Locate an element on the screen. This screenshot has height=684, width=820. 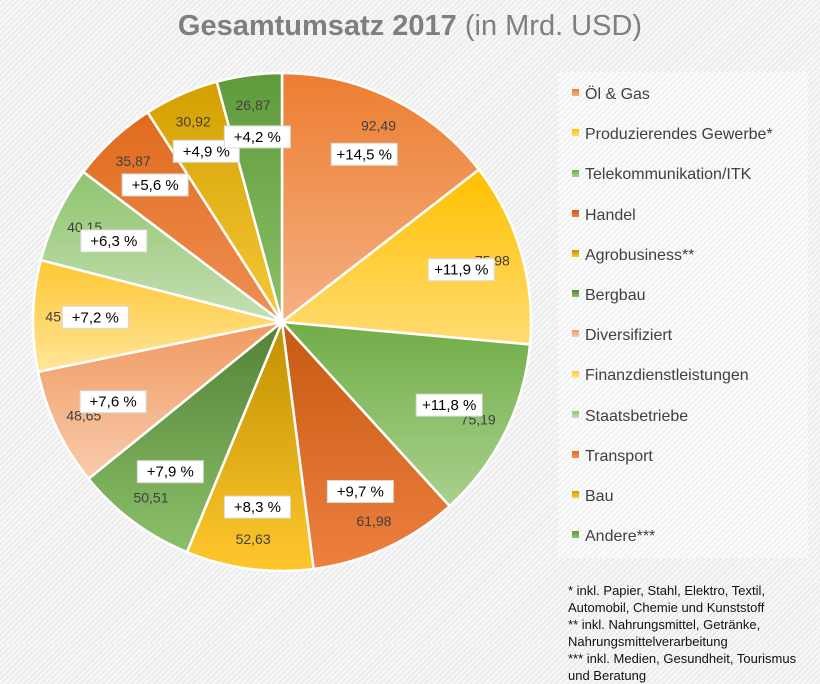
legend-label: Andere*** is located at coordinates (620, 537).